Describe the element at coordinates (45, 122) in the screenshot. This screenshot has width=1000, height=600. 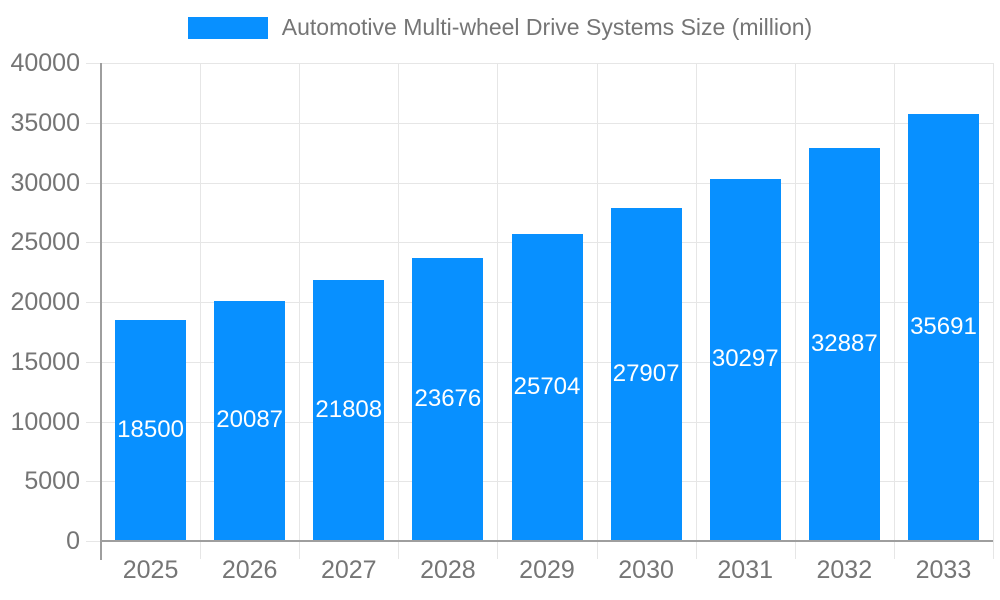
I see `y-tick-label: 35000` at that location.